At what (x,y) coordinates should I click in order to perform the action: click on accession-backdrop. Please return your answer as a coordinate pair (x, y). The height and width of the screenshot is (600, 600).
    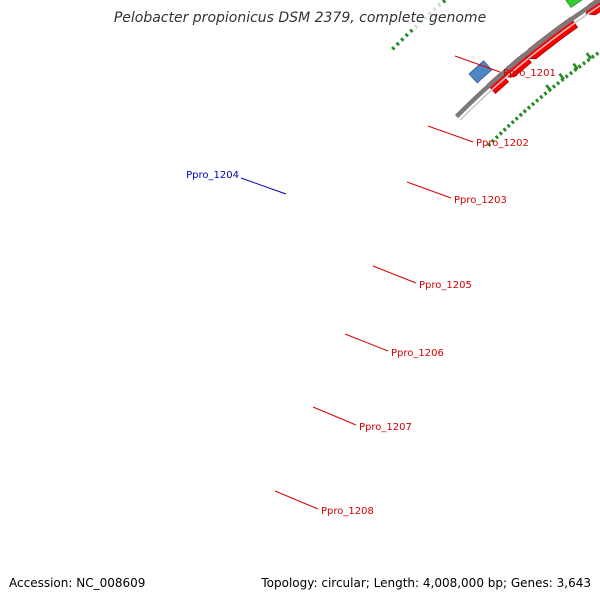
    Looking at the image, I should click on (79, 582).